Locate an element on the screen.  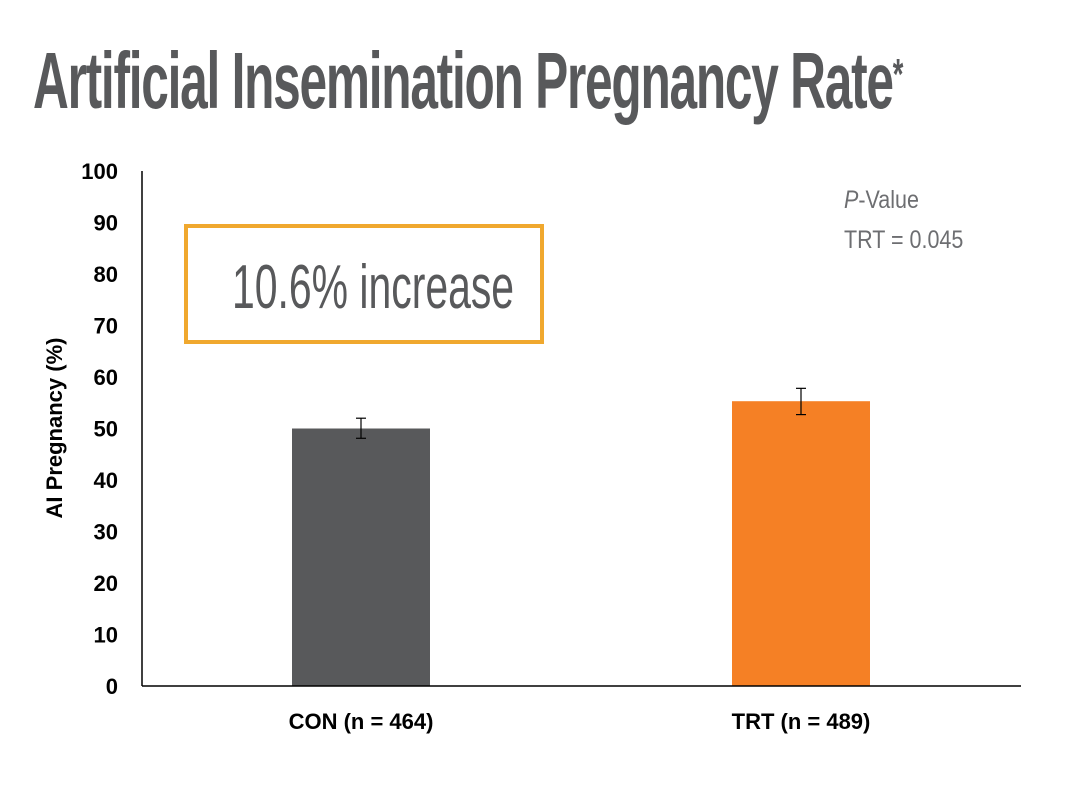
increase-callout-box: 10.6% increase is located at coordinates (364, 284).